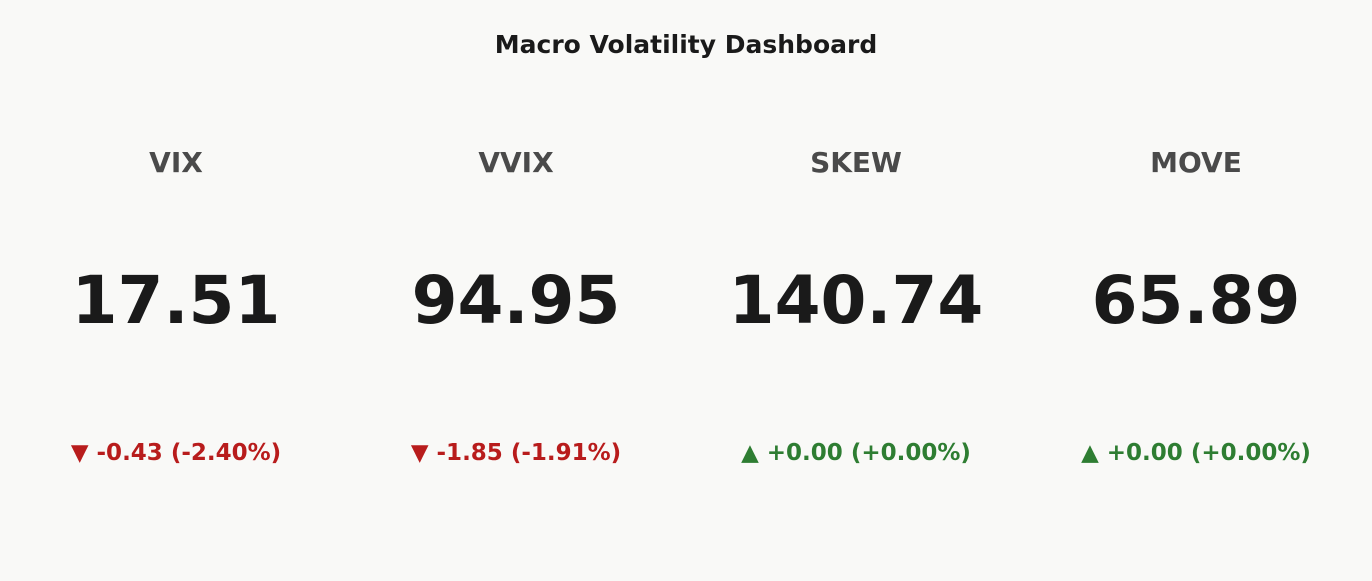 The image size is (1372, 581). What do you see at coordinates (686, 44) in the screenshot?
I see `dashboard-title: Macro Volatility Dashboard` at bounding box center [686, 44].